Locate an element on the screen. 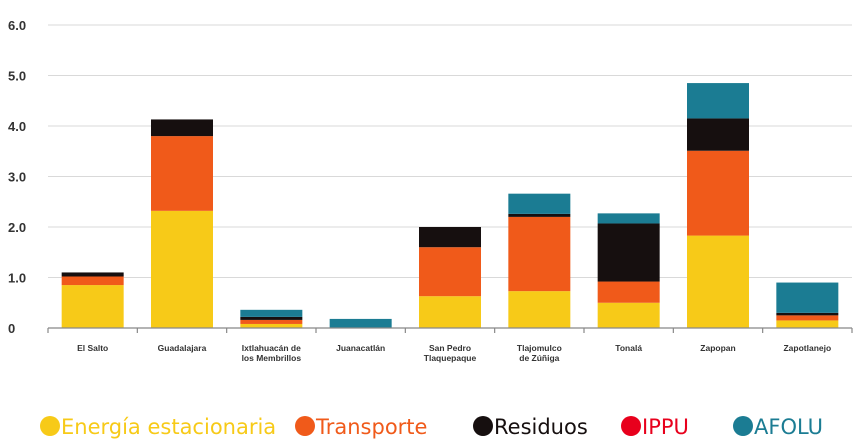 This screenshot has width=858, height=444. x-tick-label: Zapopan is located at coordinates (717, 348).